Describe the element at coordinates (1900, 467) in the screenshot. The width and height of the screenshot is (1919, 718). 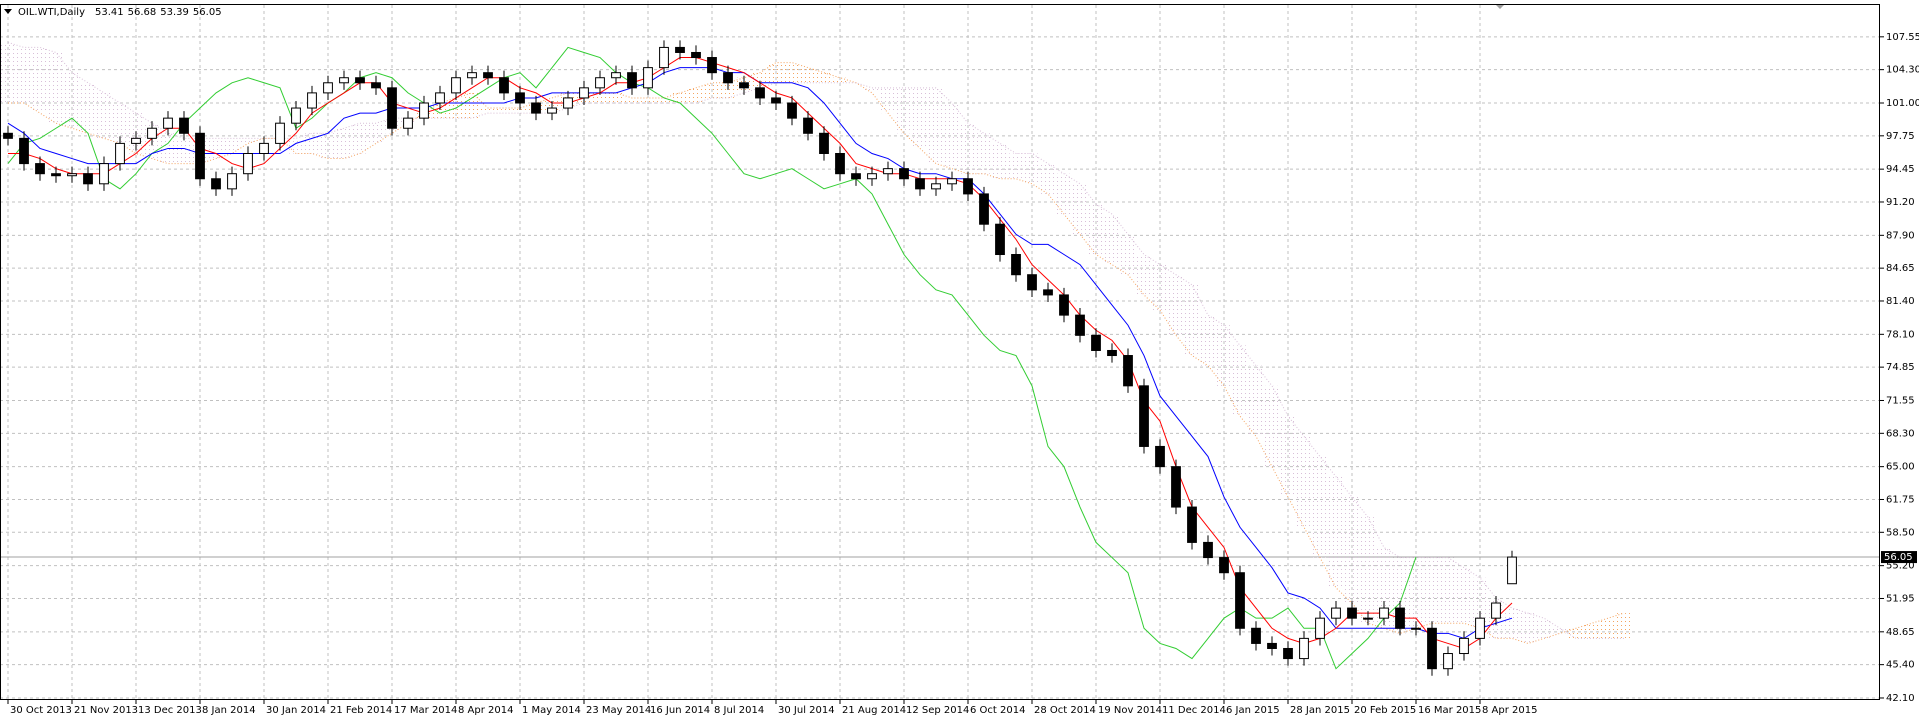
I see `y-tick-label: 65.00` at that location.